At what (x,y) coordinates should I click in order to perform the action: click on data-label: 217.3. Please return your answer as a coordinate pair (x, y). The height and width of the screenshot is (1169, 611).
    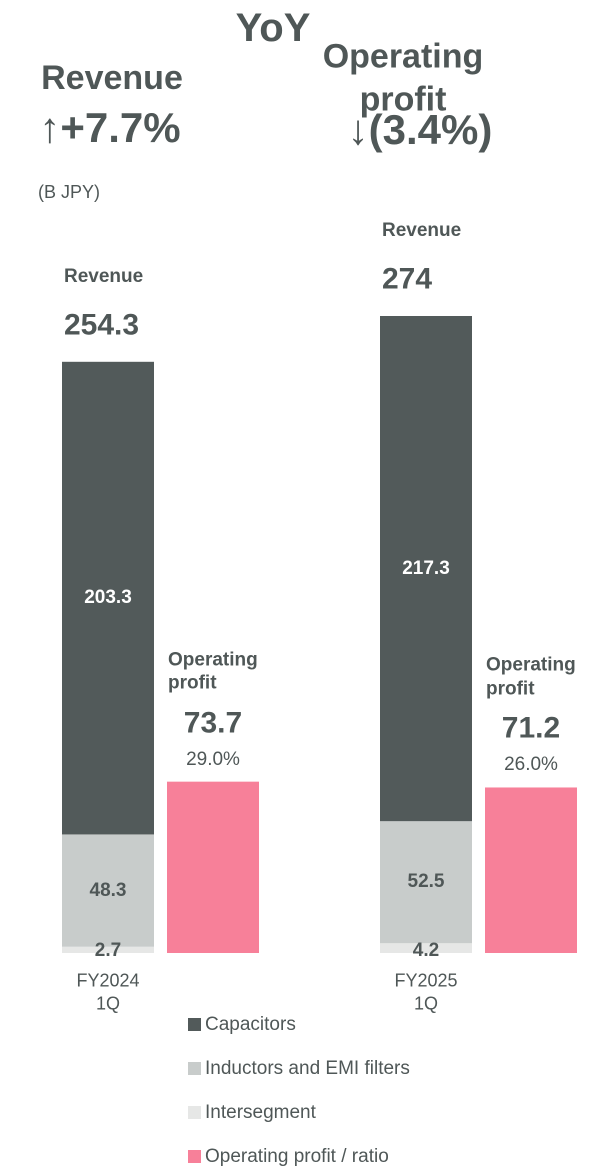
    Looking at the image, I should click on (426, 568).